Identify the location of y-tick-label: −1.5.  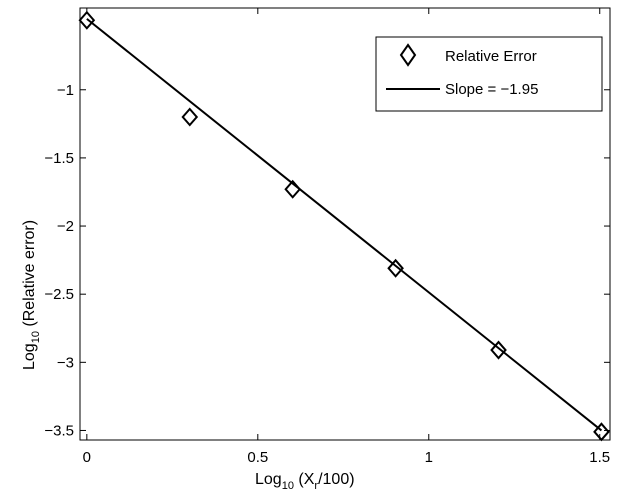
(59, 158).